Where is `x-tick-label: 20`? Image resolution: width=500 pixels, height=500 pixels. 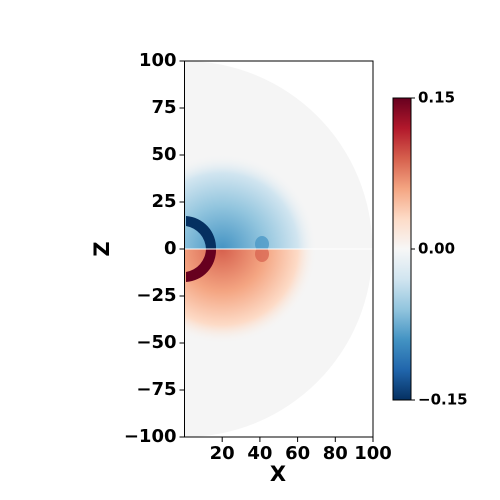
x-tick-label: 20 is located at coordinates (222, 453).